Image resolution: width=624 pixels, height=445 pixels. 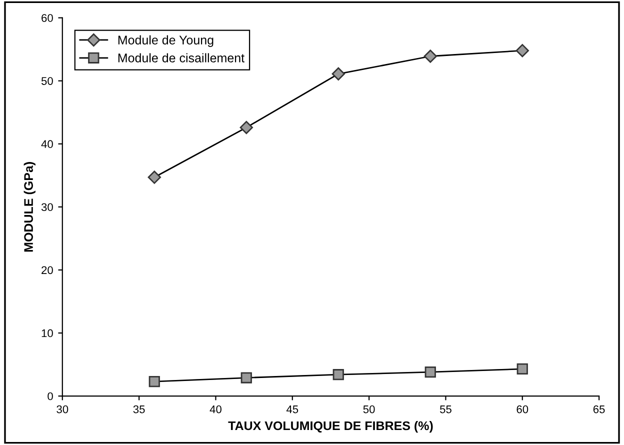 I want to click on y-axis-title: MODULE (GPa), so click(x=30, y=207).